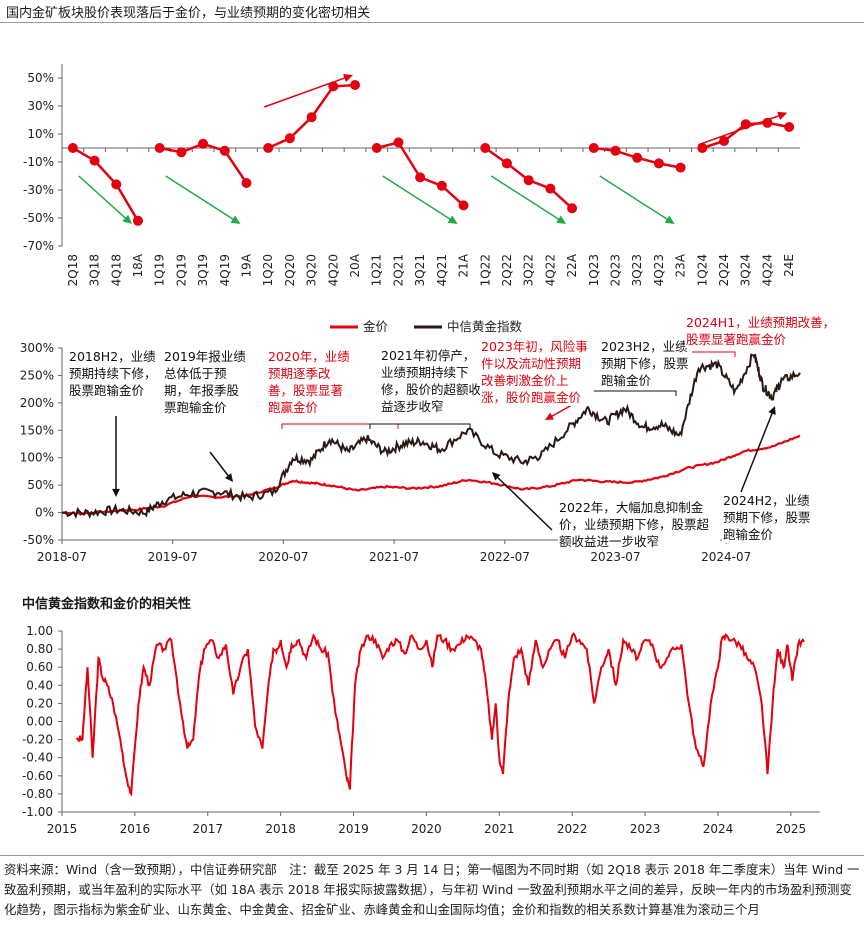 This screenshot has width=864, height=948. What do you see at coordinates (95, 270) in the screenshot?
I see `x-tick-label: 3Q18` at bounding box center [95, 270].